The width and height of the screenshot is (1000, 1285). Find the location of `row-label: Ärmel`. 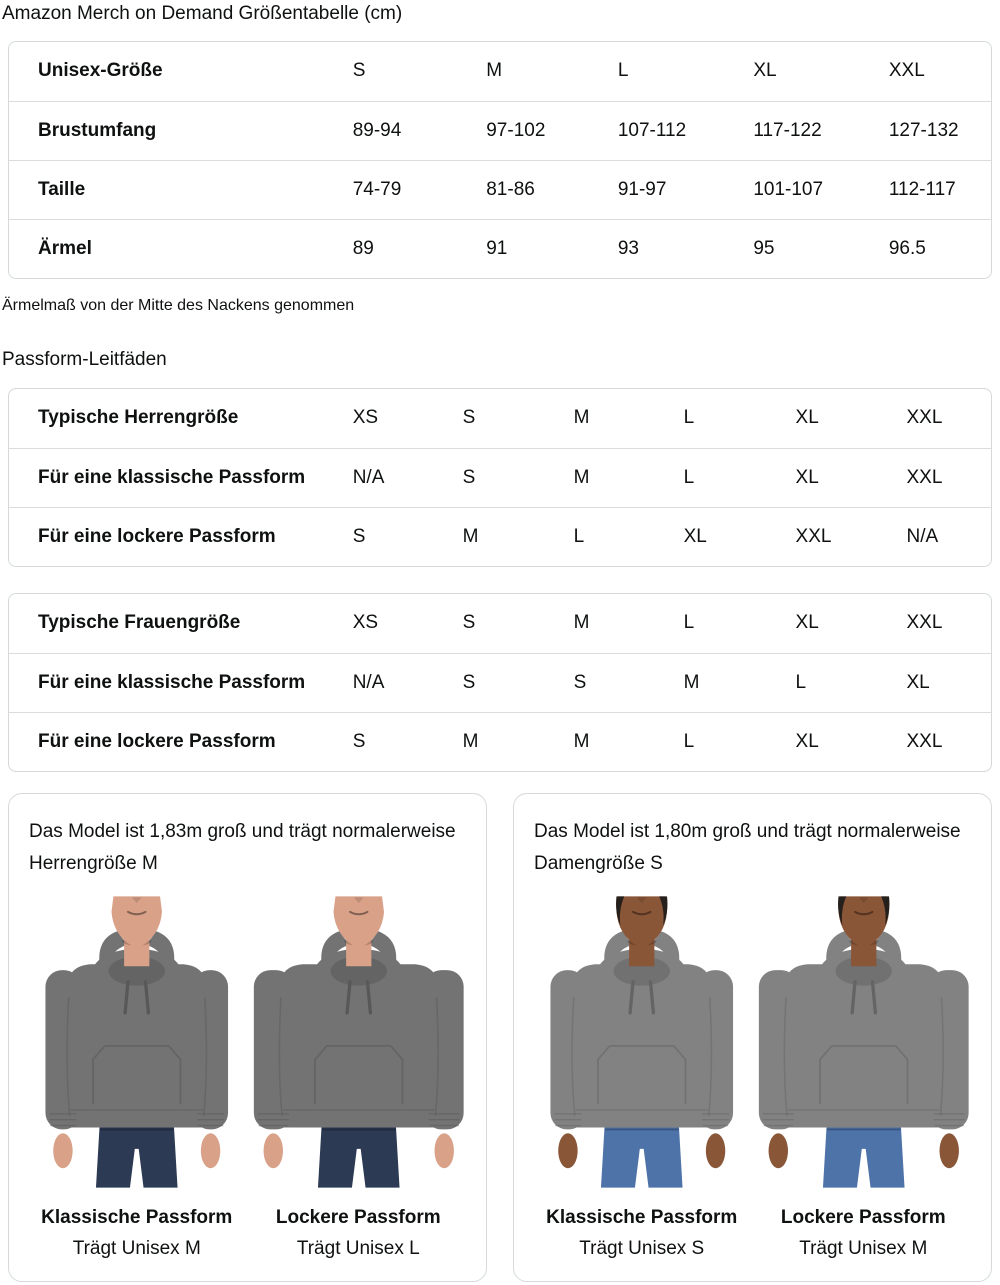

row-label: Ärmel is located at coordinates (181, 248).